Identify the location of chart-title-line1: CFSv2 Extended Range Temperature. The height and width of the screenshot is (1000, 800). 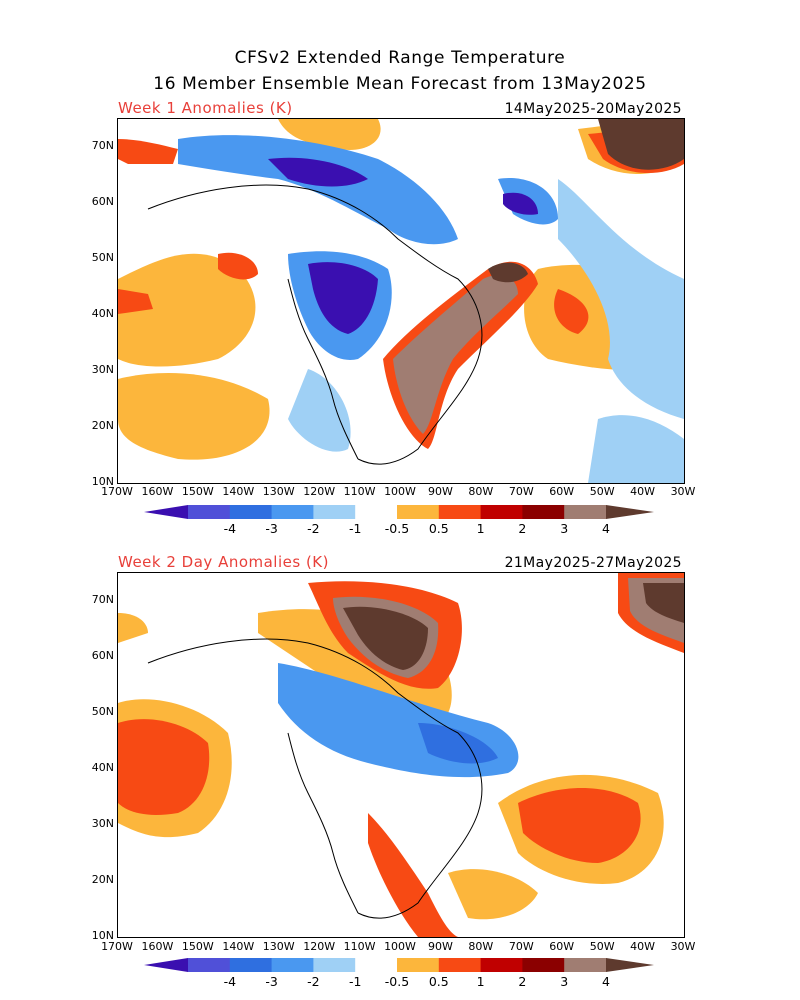
(400, 58).